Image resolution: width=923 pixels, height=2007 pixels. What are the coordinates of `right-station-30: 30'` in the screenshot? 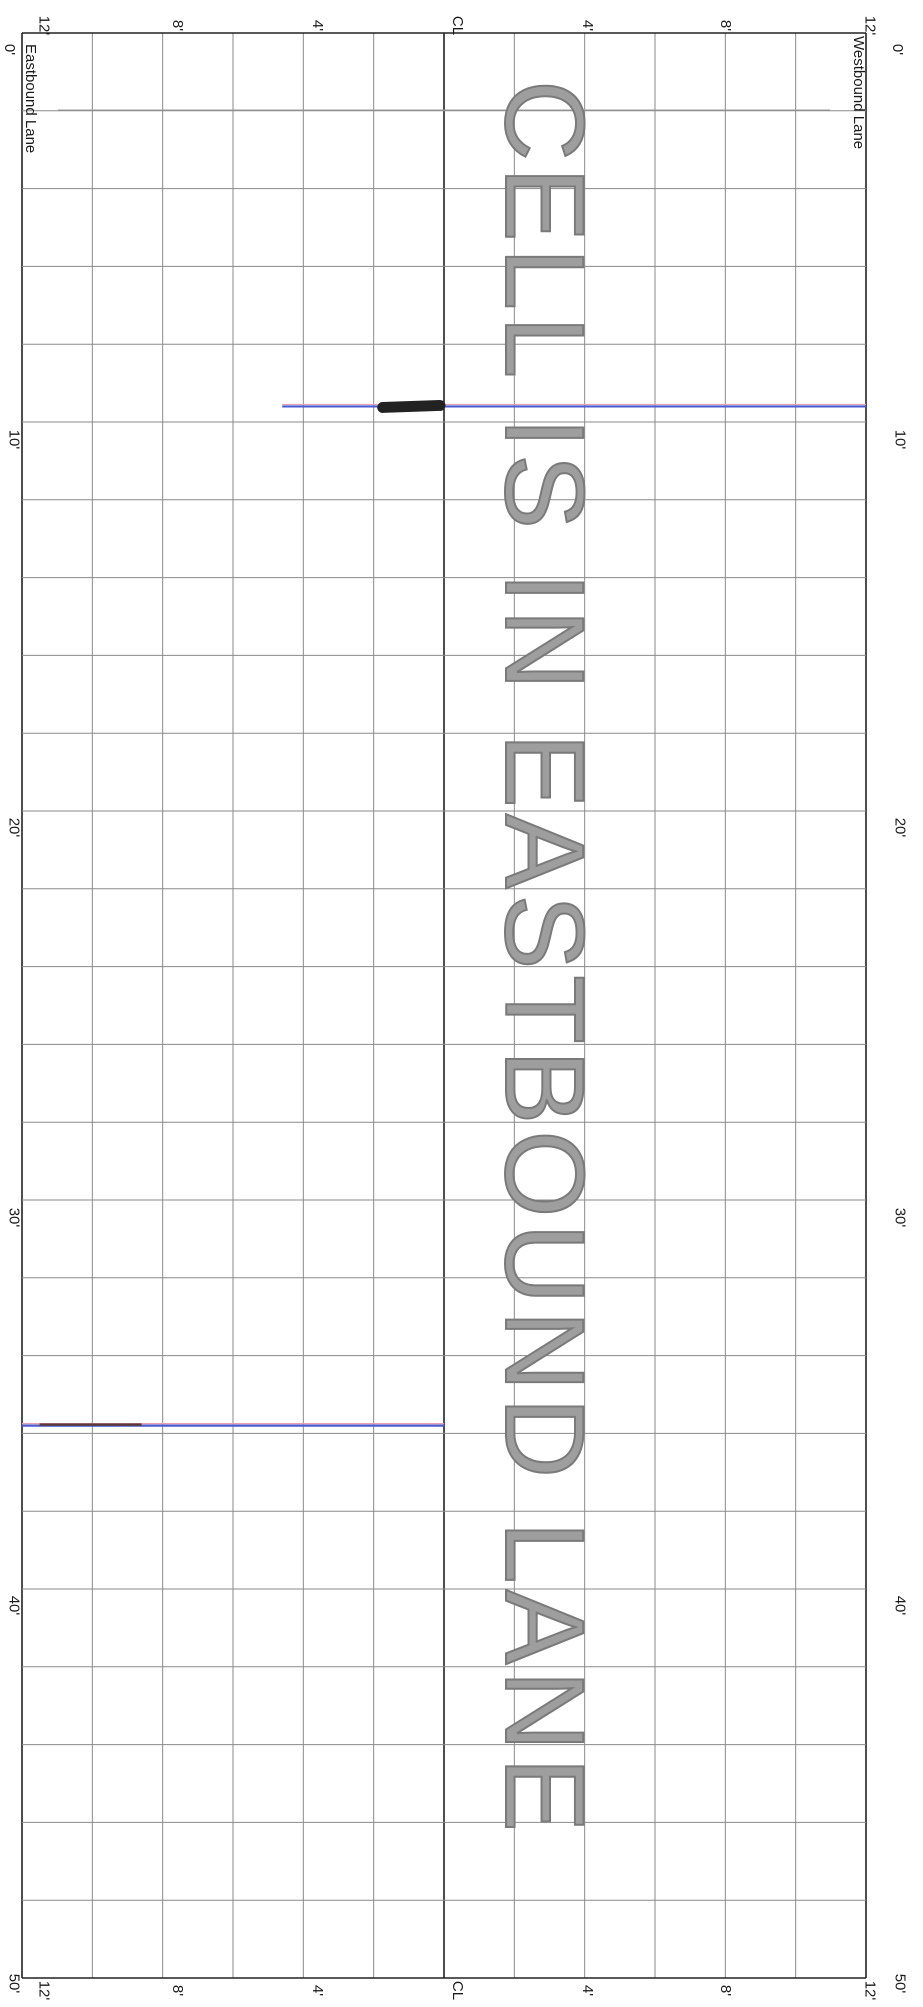 It's located at (900, 1217).